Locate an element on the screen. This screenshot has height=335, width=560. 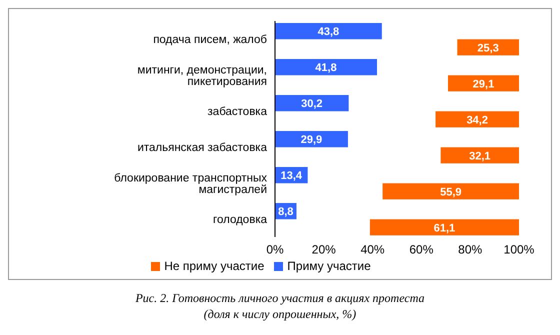
data-label: 29,9 is located at coordinates (311, 140).